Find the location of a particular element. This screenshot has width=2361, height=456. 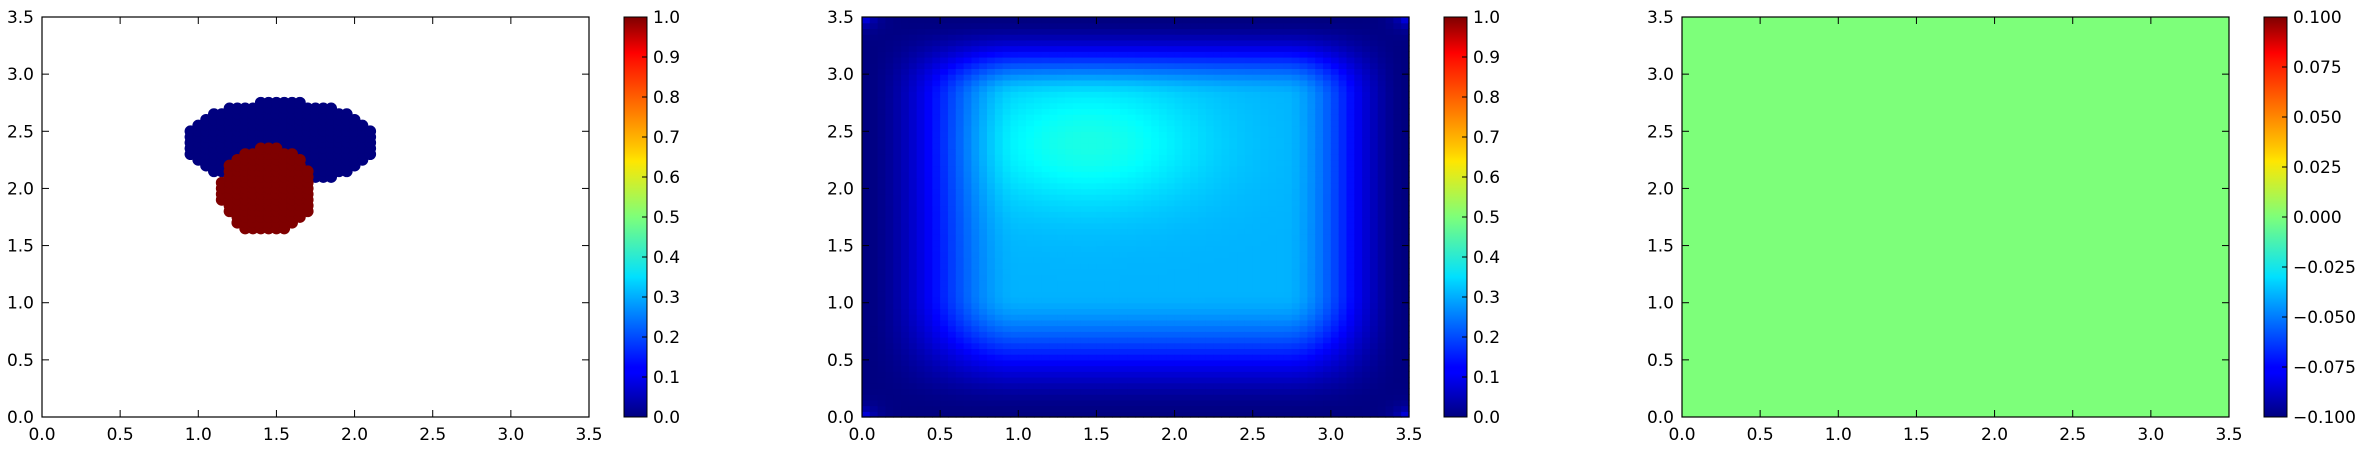

colorbar-tick-label: 0.7 is located at coordinates (666, 138).